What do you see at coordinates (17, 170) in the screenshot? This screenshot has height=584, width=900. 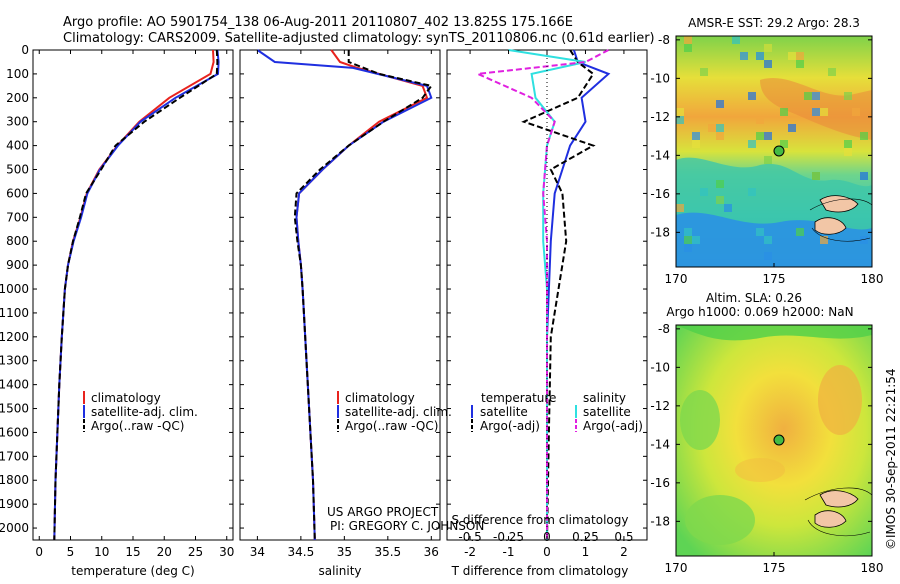 I see `depth-tick-label: 500` at bounding box center [17, 170].